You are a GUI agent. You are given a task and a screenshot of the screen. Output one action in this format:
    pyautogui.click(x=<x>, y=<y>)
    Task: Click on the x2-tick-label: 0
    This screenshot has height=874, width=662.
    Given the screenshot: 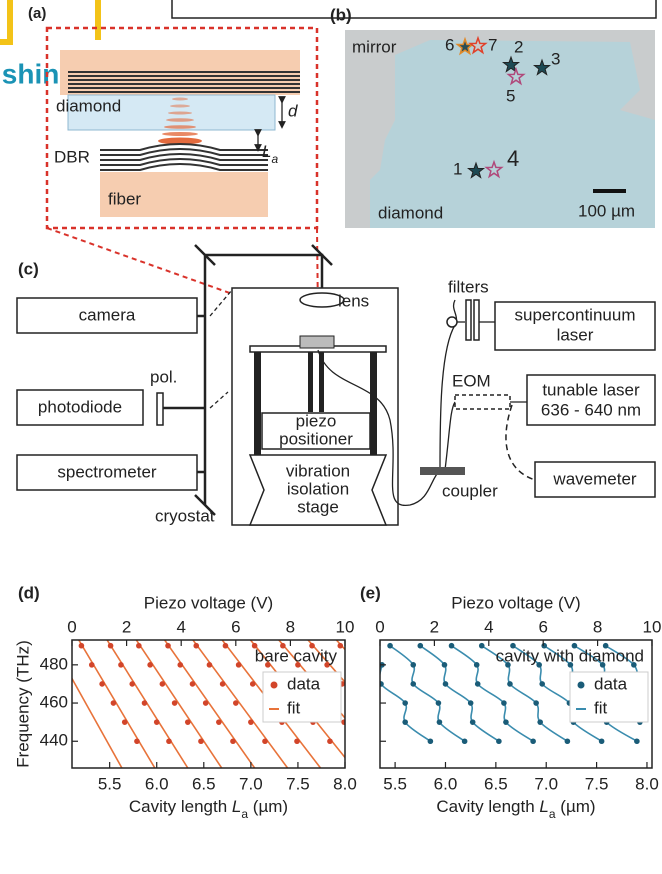 What is the action you would take?
    pyautogui.click(x=379, y=626)
    